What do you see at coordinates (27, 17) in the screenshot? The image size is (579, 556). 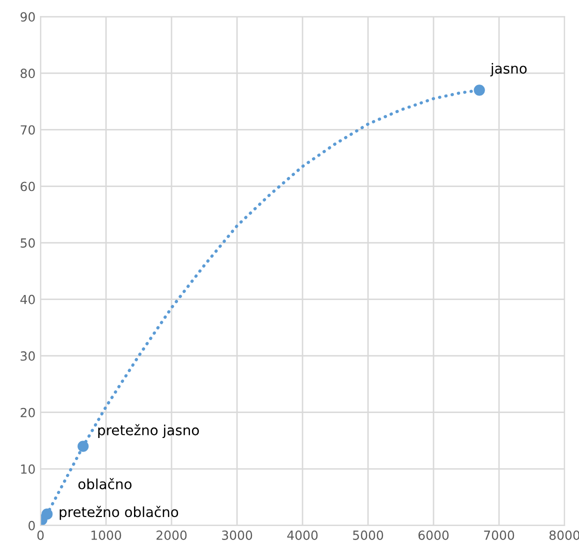 I see `y-tick-label: 90` at bounding box center [27, 17].